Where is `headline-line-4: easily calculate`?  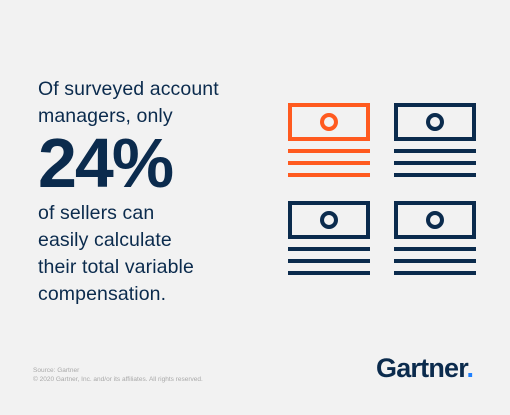 headline-line-4: easily calculate is located at coordinates (105, 240).